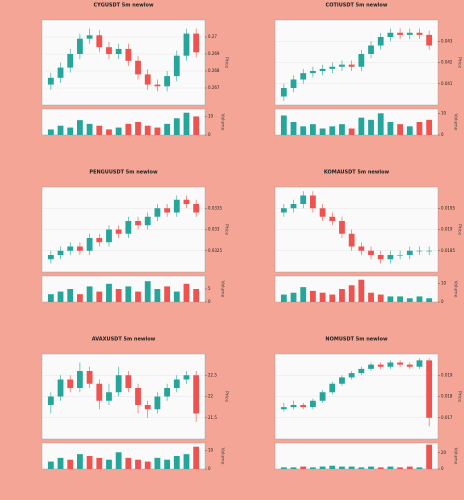 The height and width of the screenshot is (500, 464). Describe the element at coordinates (123, 173) in the screenshot. I see `chart-title: PENGUUSDT 5m newlow` at that location.